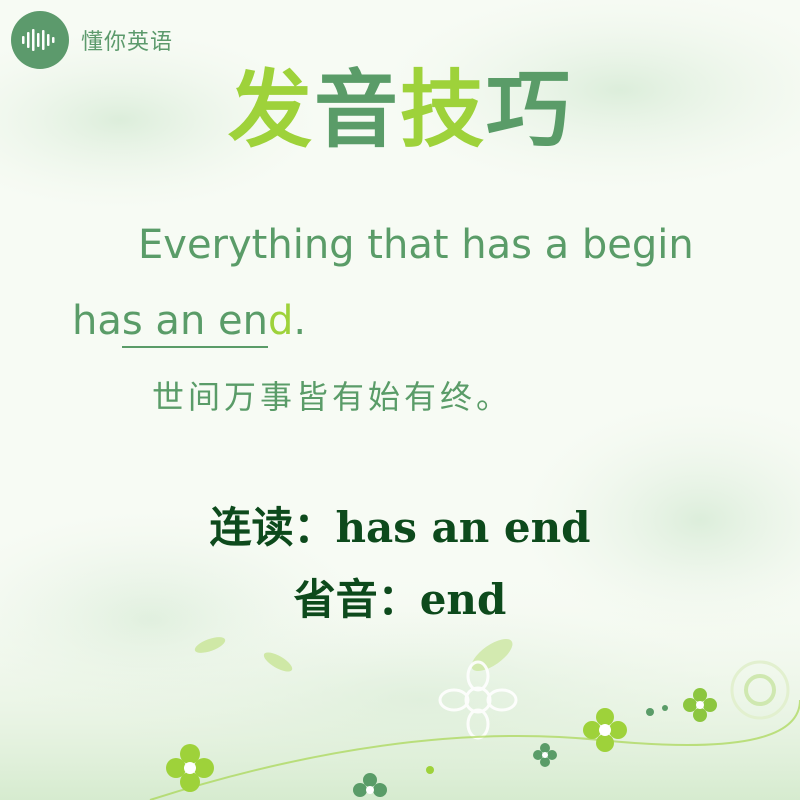  Describe the element at coordinates (443, 110) in the screenshot. I see `title-char: 技` at that location.